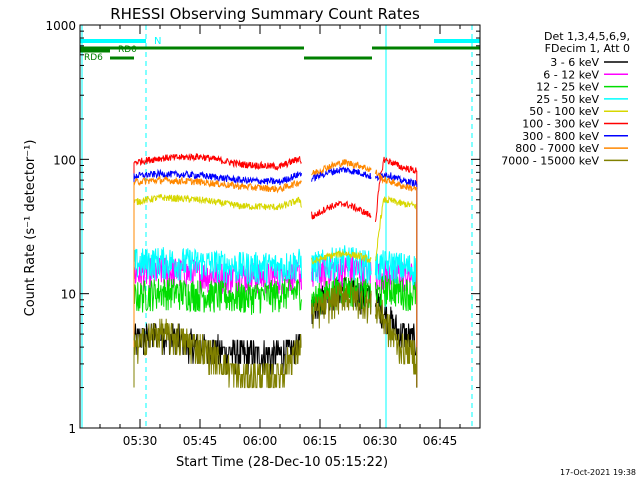 The width and height of the screenshot is (640, 480). I want to click on footer-timestamp: 17-Oct-2021 19:38, so click(598, 472).